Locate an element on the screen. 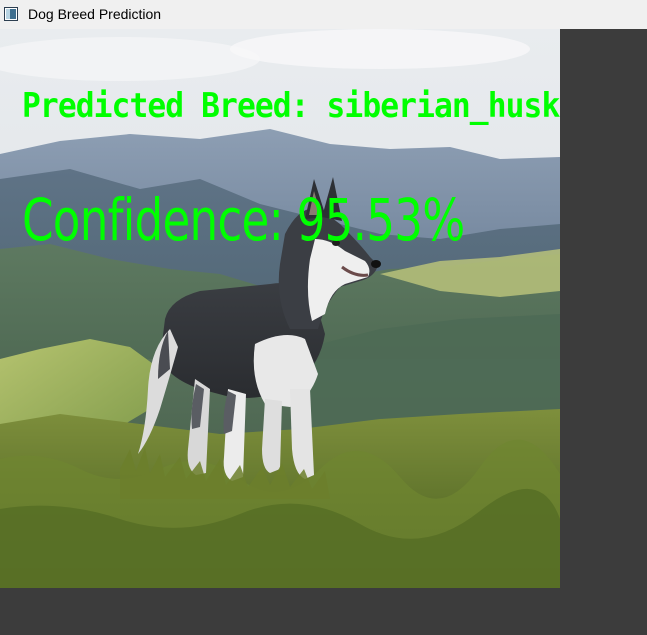 This screenshot has width=647, height=635. title-bar: Dog Breed Prediction is located at coordinates (323, 14).